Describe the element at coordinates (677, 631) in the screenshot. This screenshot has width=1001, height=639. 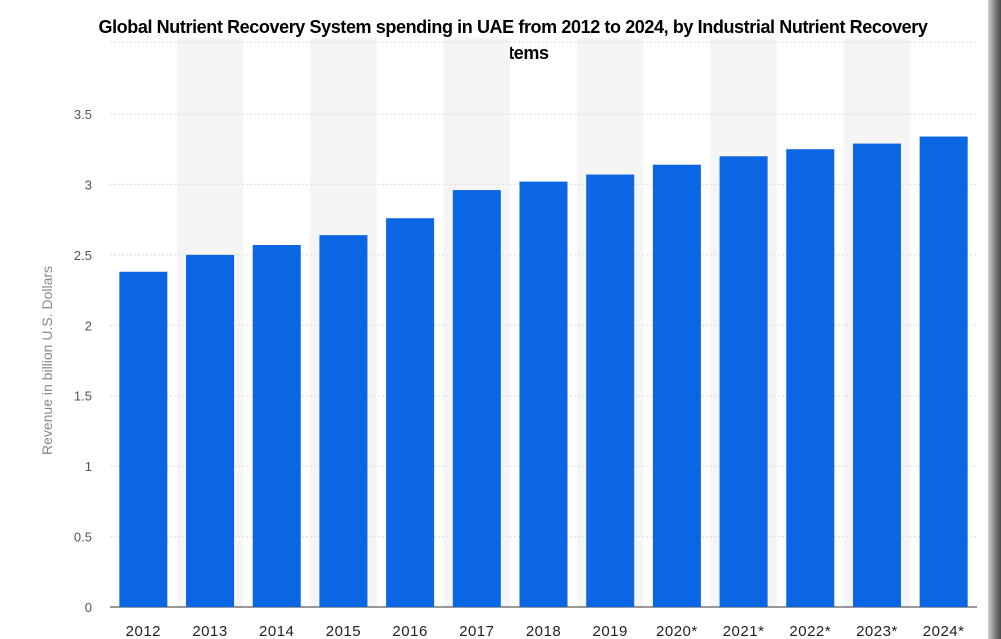
I see `x-tick-label: 2020*` at that location.